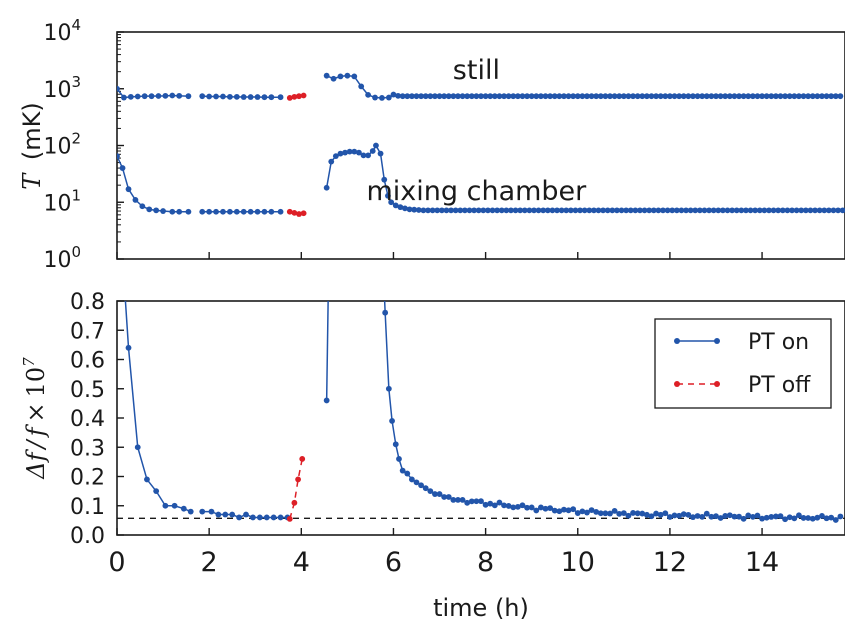 The image size is (845, 630). Describe the element at coordinates (717, 341) in the screenshot. I see `legend-pt-on-marker-right` at that location.